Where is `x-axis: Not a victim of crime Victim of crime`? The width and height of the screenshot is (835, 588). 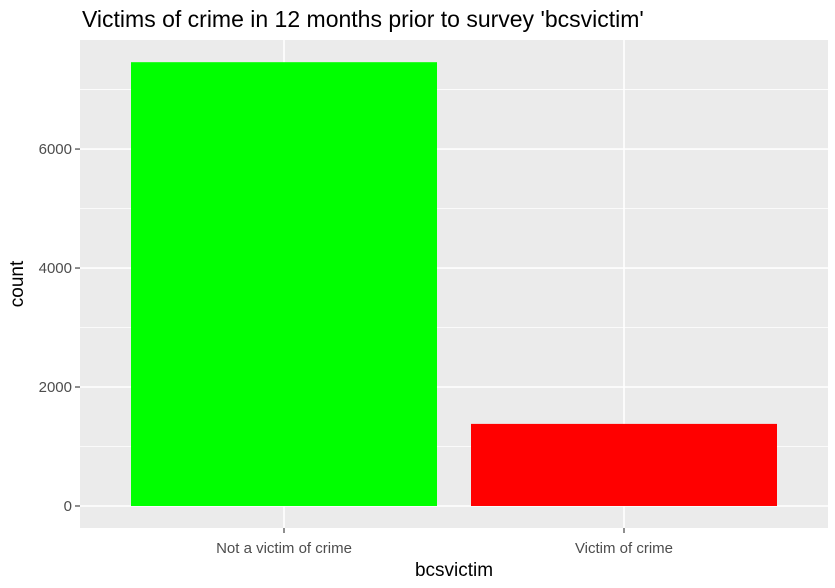 x-axis: Not a victim of crime Victim of crime is located at coordinates (444, 542).